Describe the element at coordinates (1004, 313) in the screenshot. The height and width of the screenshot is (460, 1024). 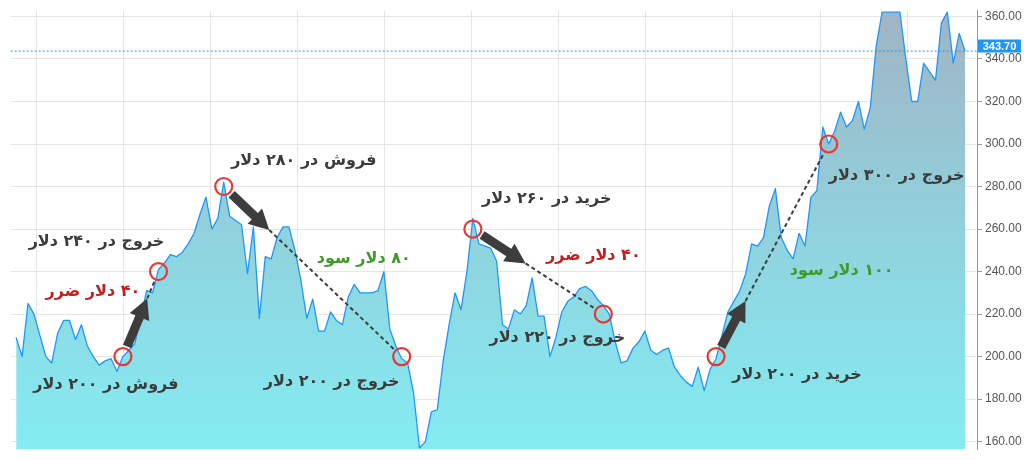
I see `y-tick-label: 220.00` at that location.